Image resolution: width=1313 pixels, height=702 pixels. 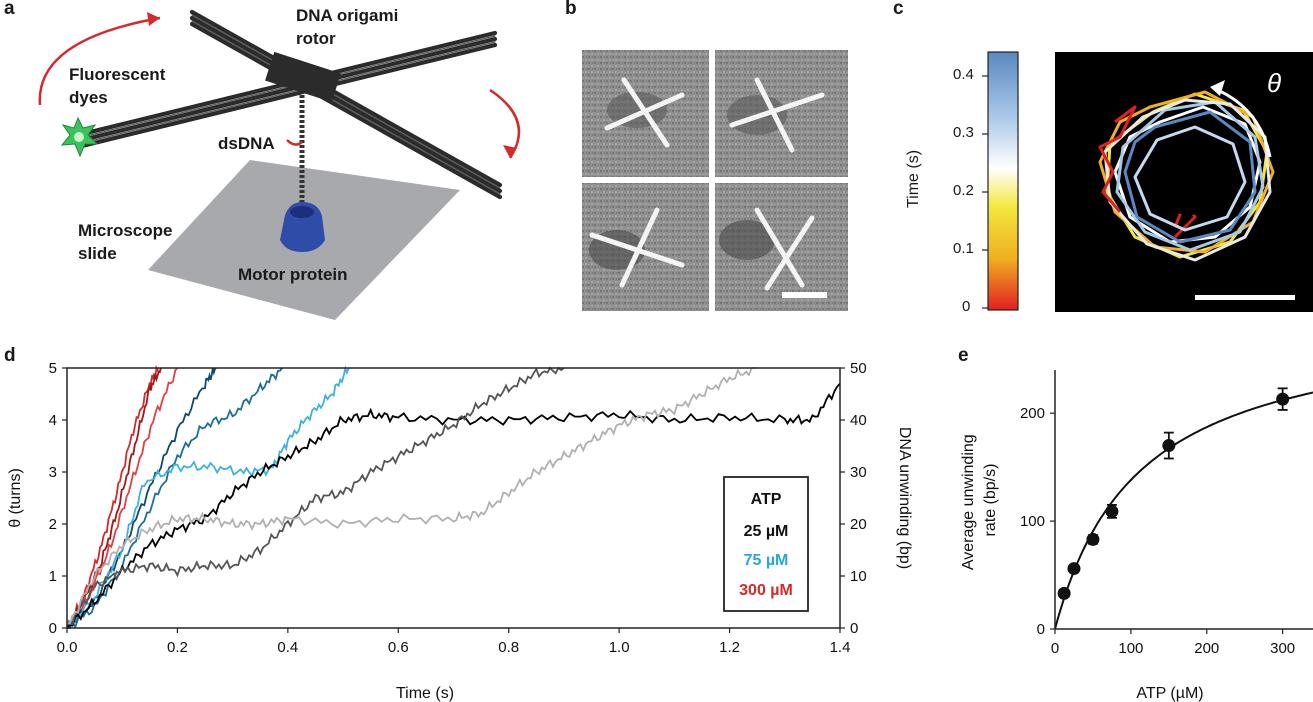 I want to click on x-tick-label: 1.0, so click(x=619, y=647).